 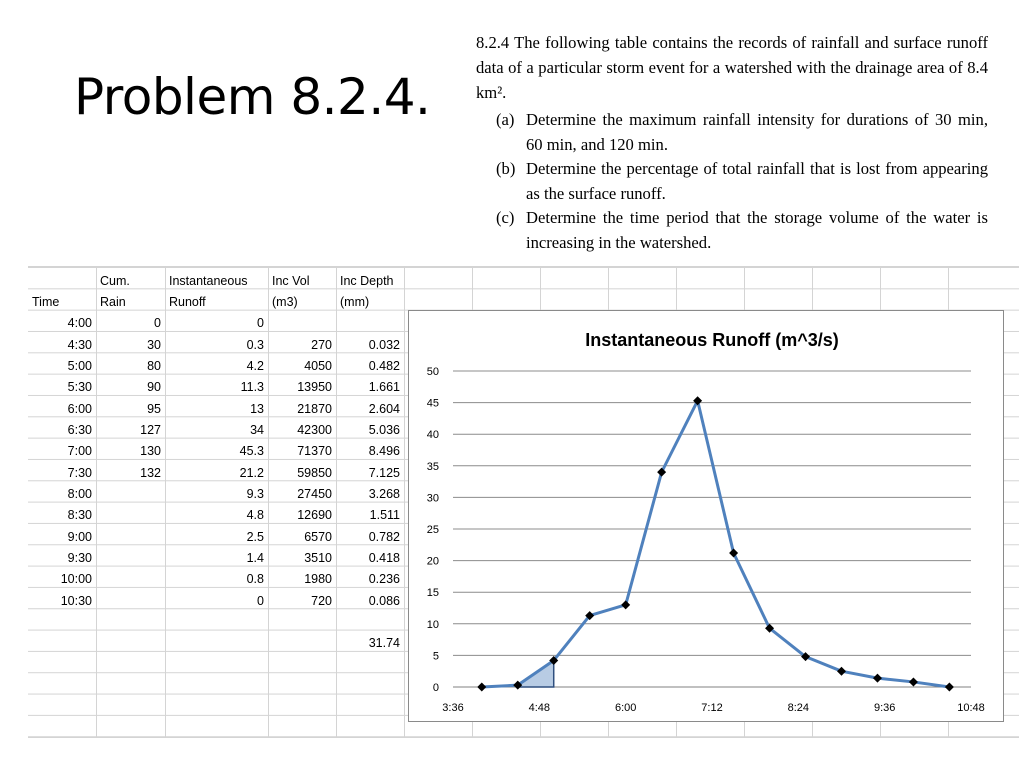 What do you see at coordinates (216, 447) in the screenshot?
I see `table-row: 7:00 130 45.3 71370 8.496` at bounding box center [216, 447].